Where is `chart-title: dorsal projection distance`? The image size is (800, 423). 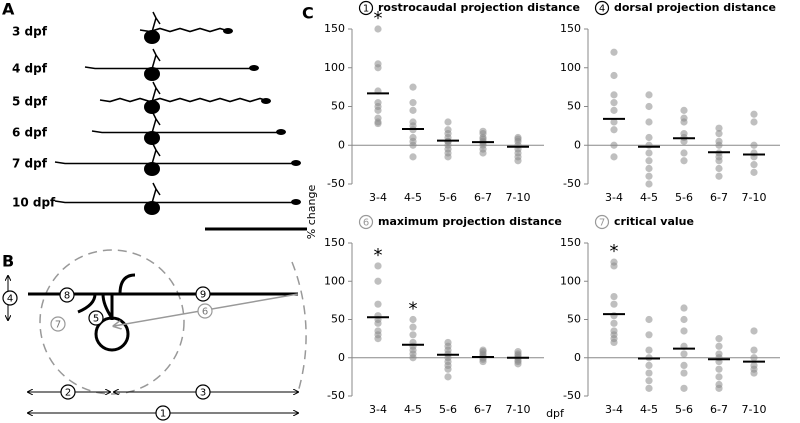 chart-title: dorsal projection distance is located at coordinates (695, 7).